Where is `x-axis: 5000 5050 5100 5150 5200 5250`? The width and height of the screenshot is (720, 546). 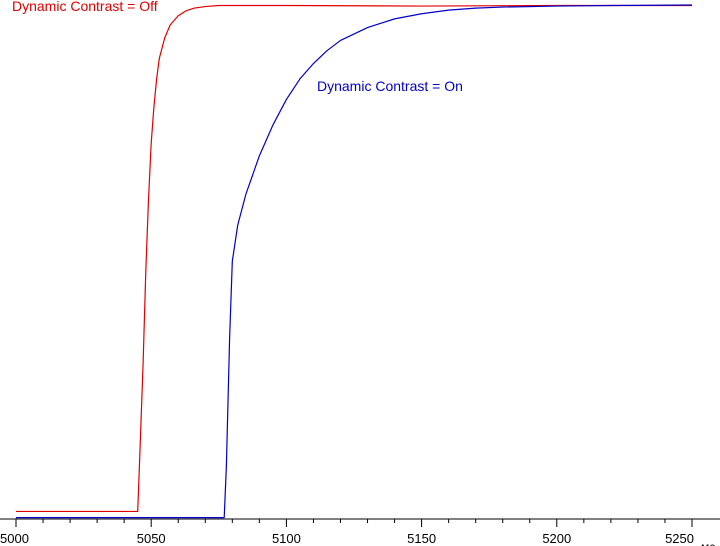 x-axis: 5000 5050 5100 5150 5200 5250 is located at coordinates (360, 532).